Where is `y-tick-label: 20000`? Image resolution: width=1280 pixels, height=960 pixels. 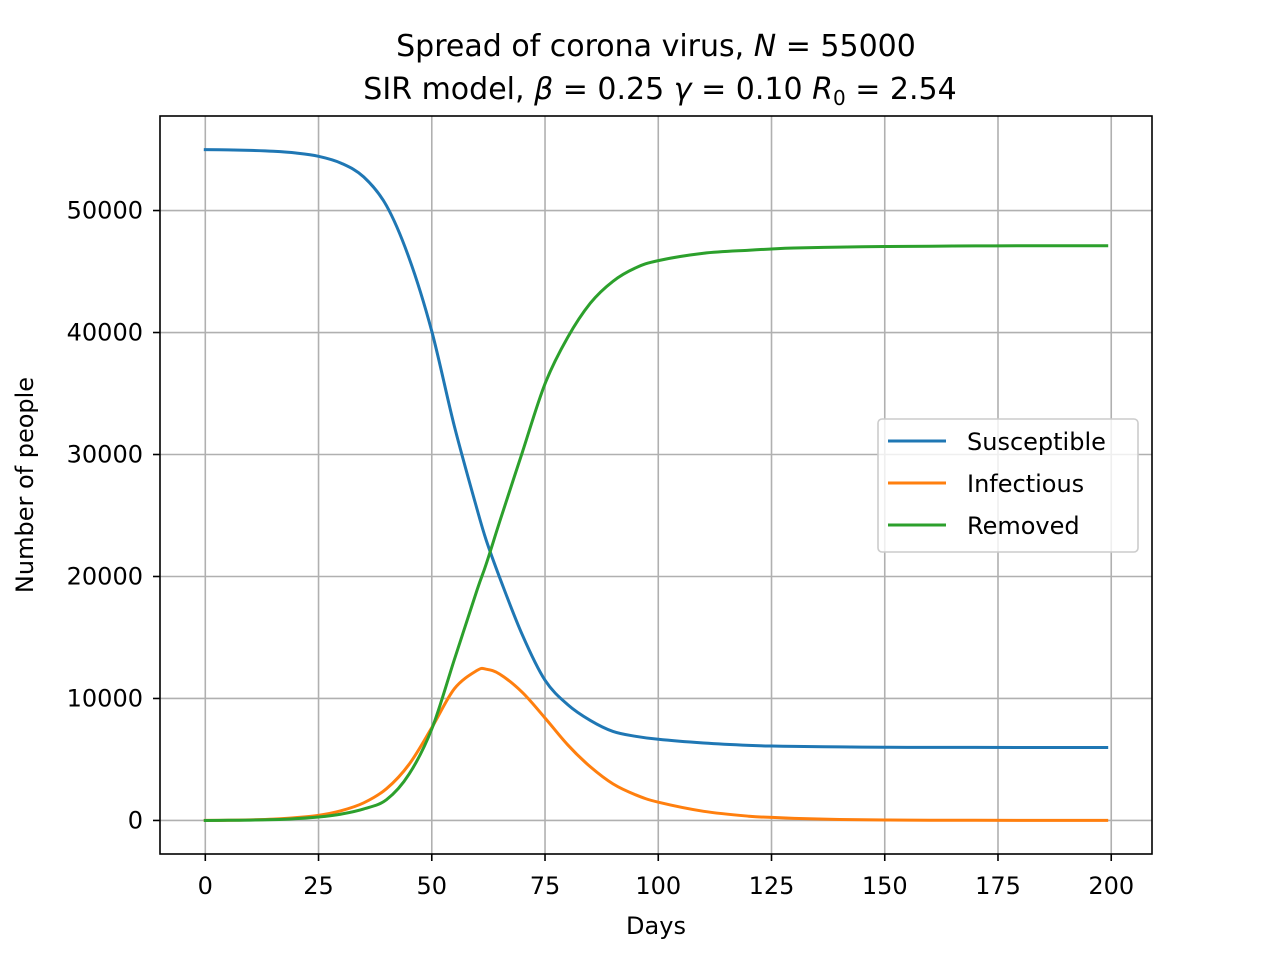 y-tick-label: 20000 is located at coordinates (105, 576).